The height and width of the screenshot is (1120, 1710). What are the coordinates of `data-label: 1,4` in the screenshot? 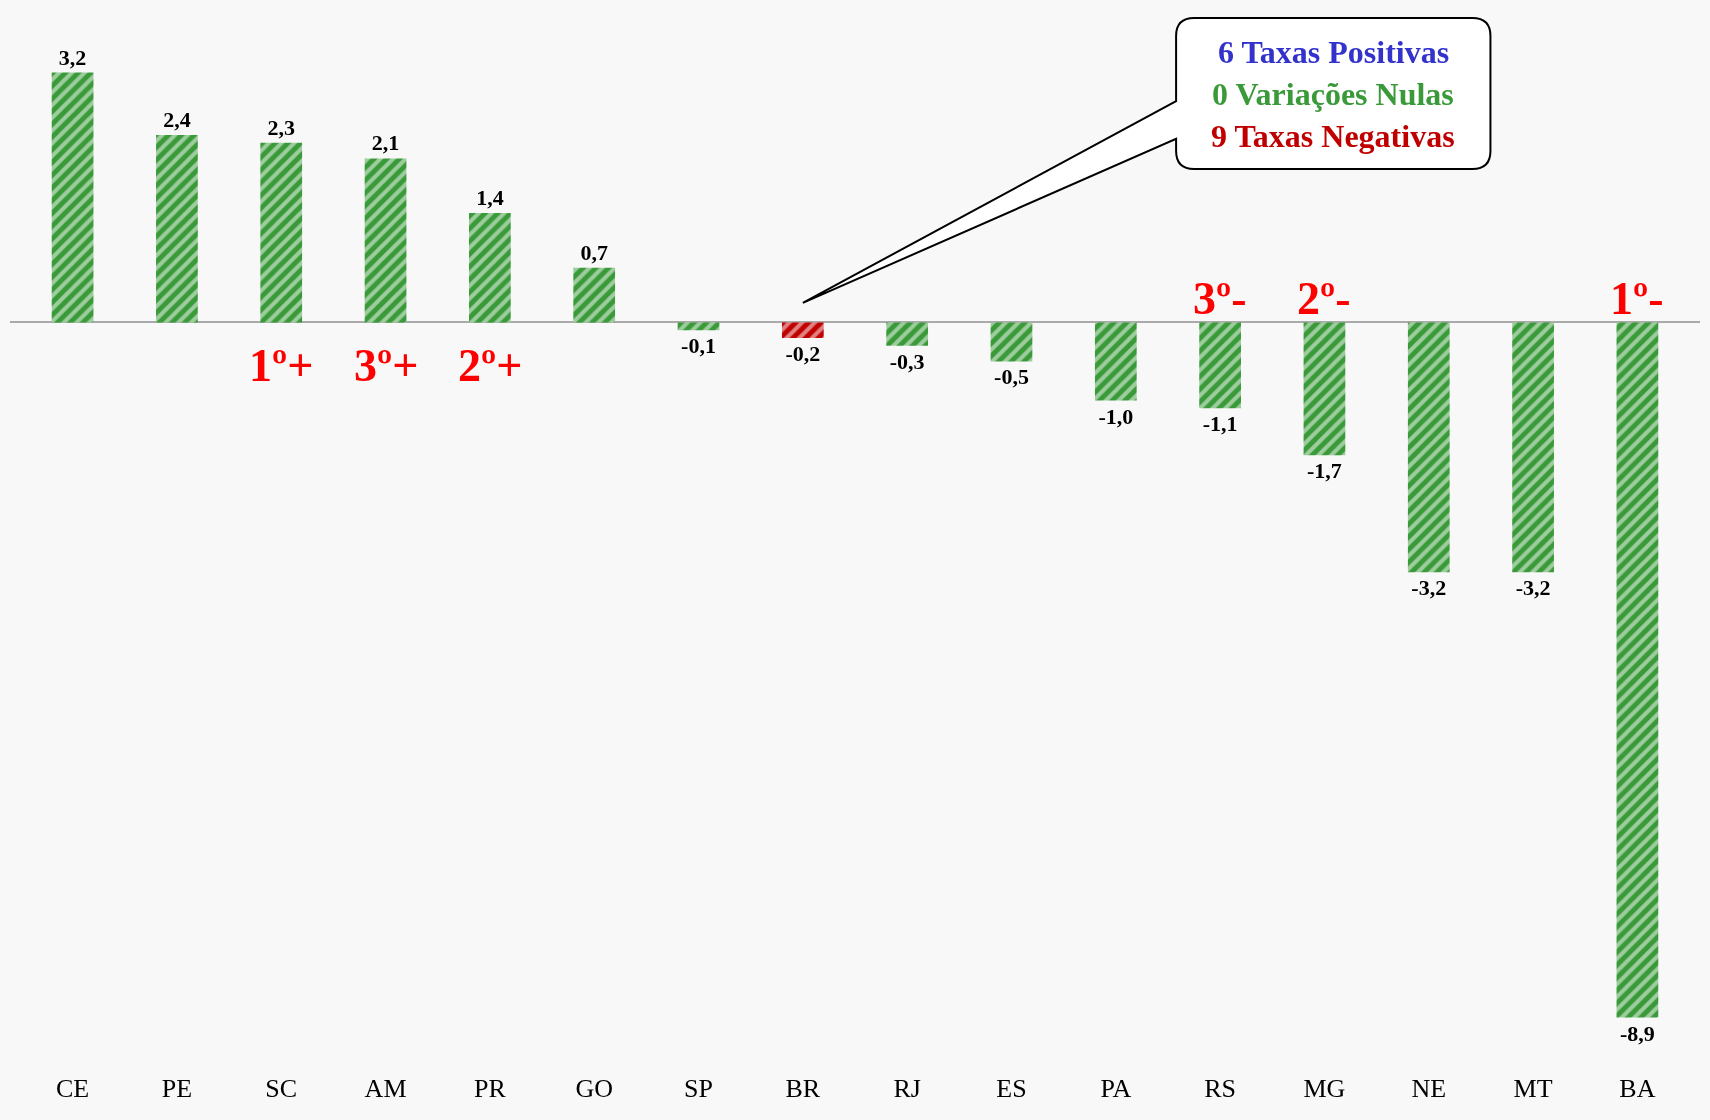 It's located at (490, 198).